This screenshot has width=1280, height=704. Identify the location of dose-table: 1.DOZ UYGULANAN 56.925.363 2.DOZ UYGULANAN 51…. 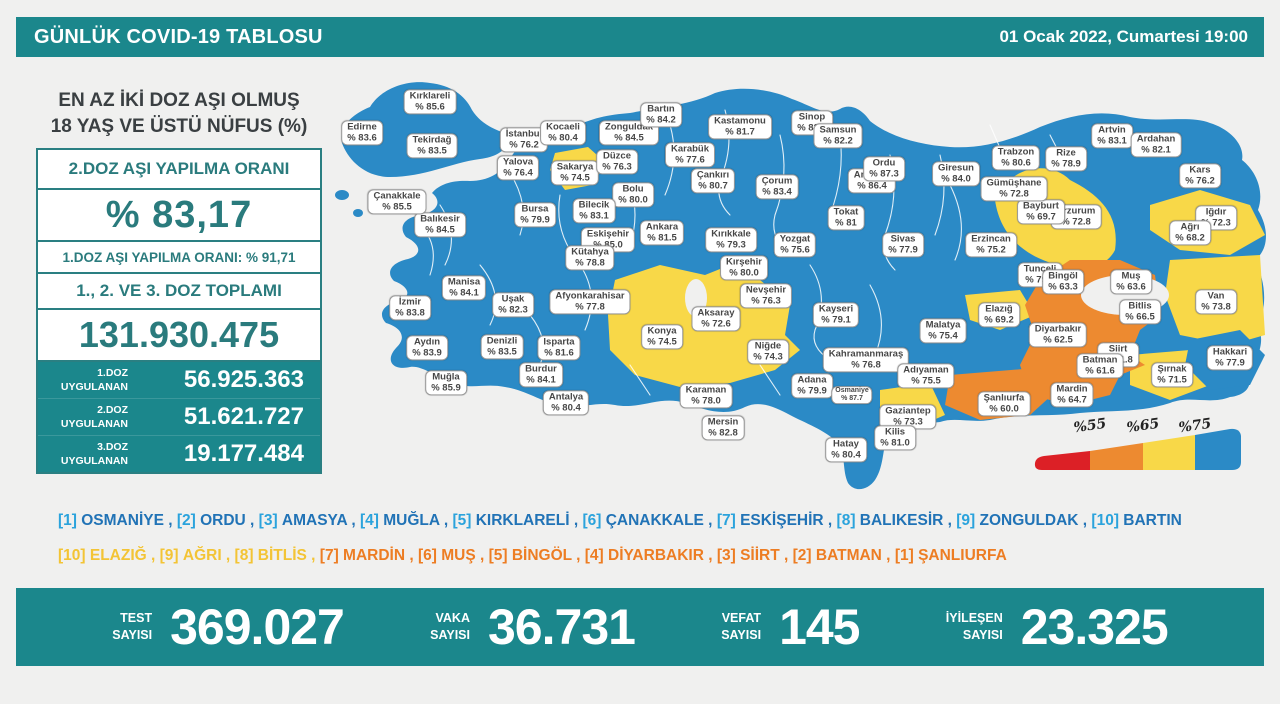
(179, 417).